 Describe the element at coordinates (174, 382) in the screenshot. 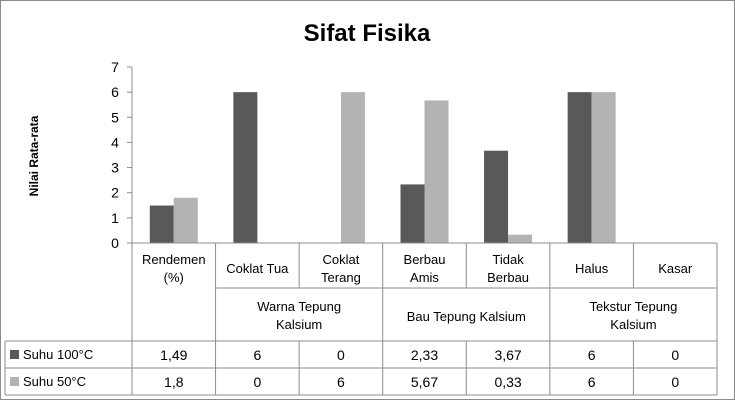

I see `data-label: 1,8` at that location.